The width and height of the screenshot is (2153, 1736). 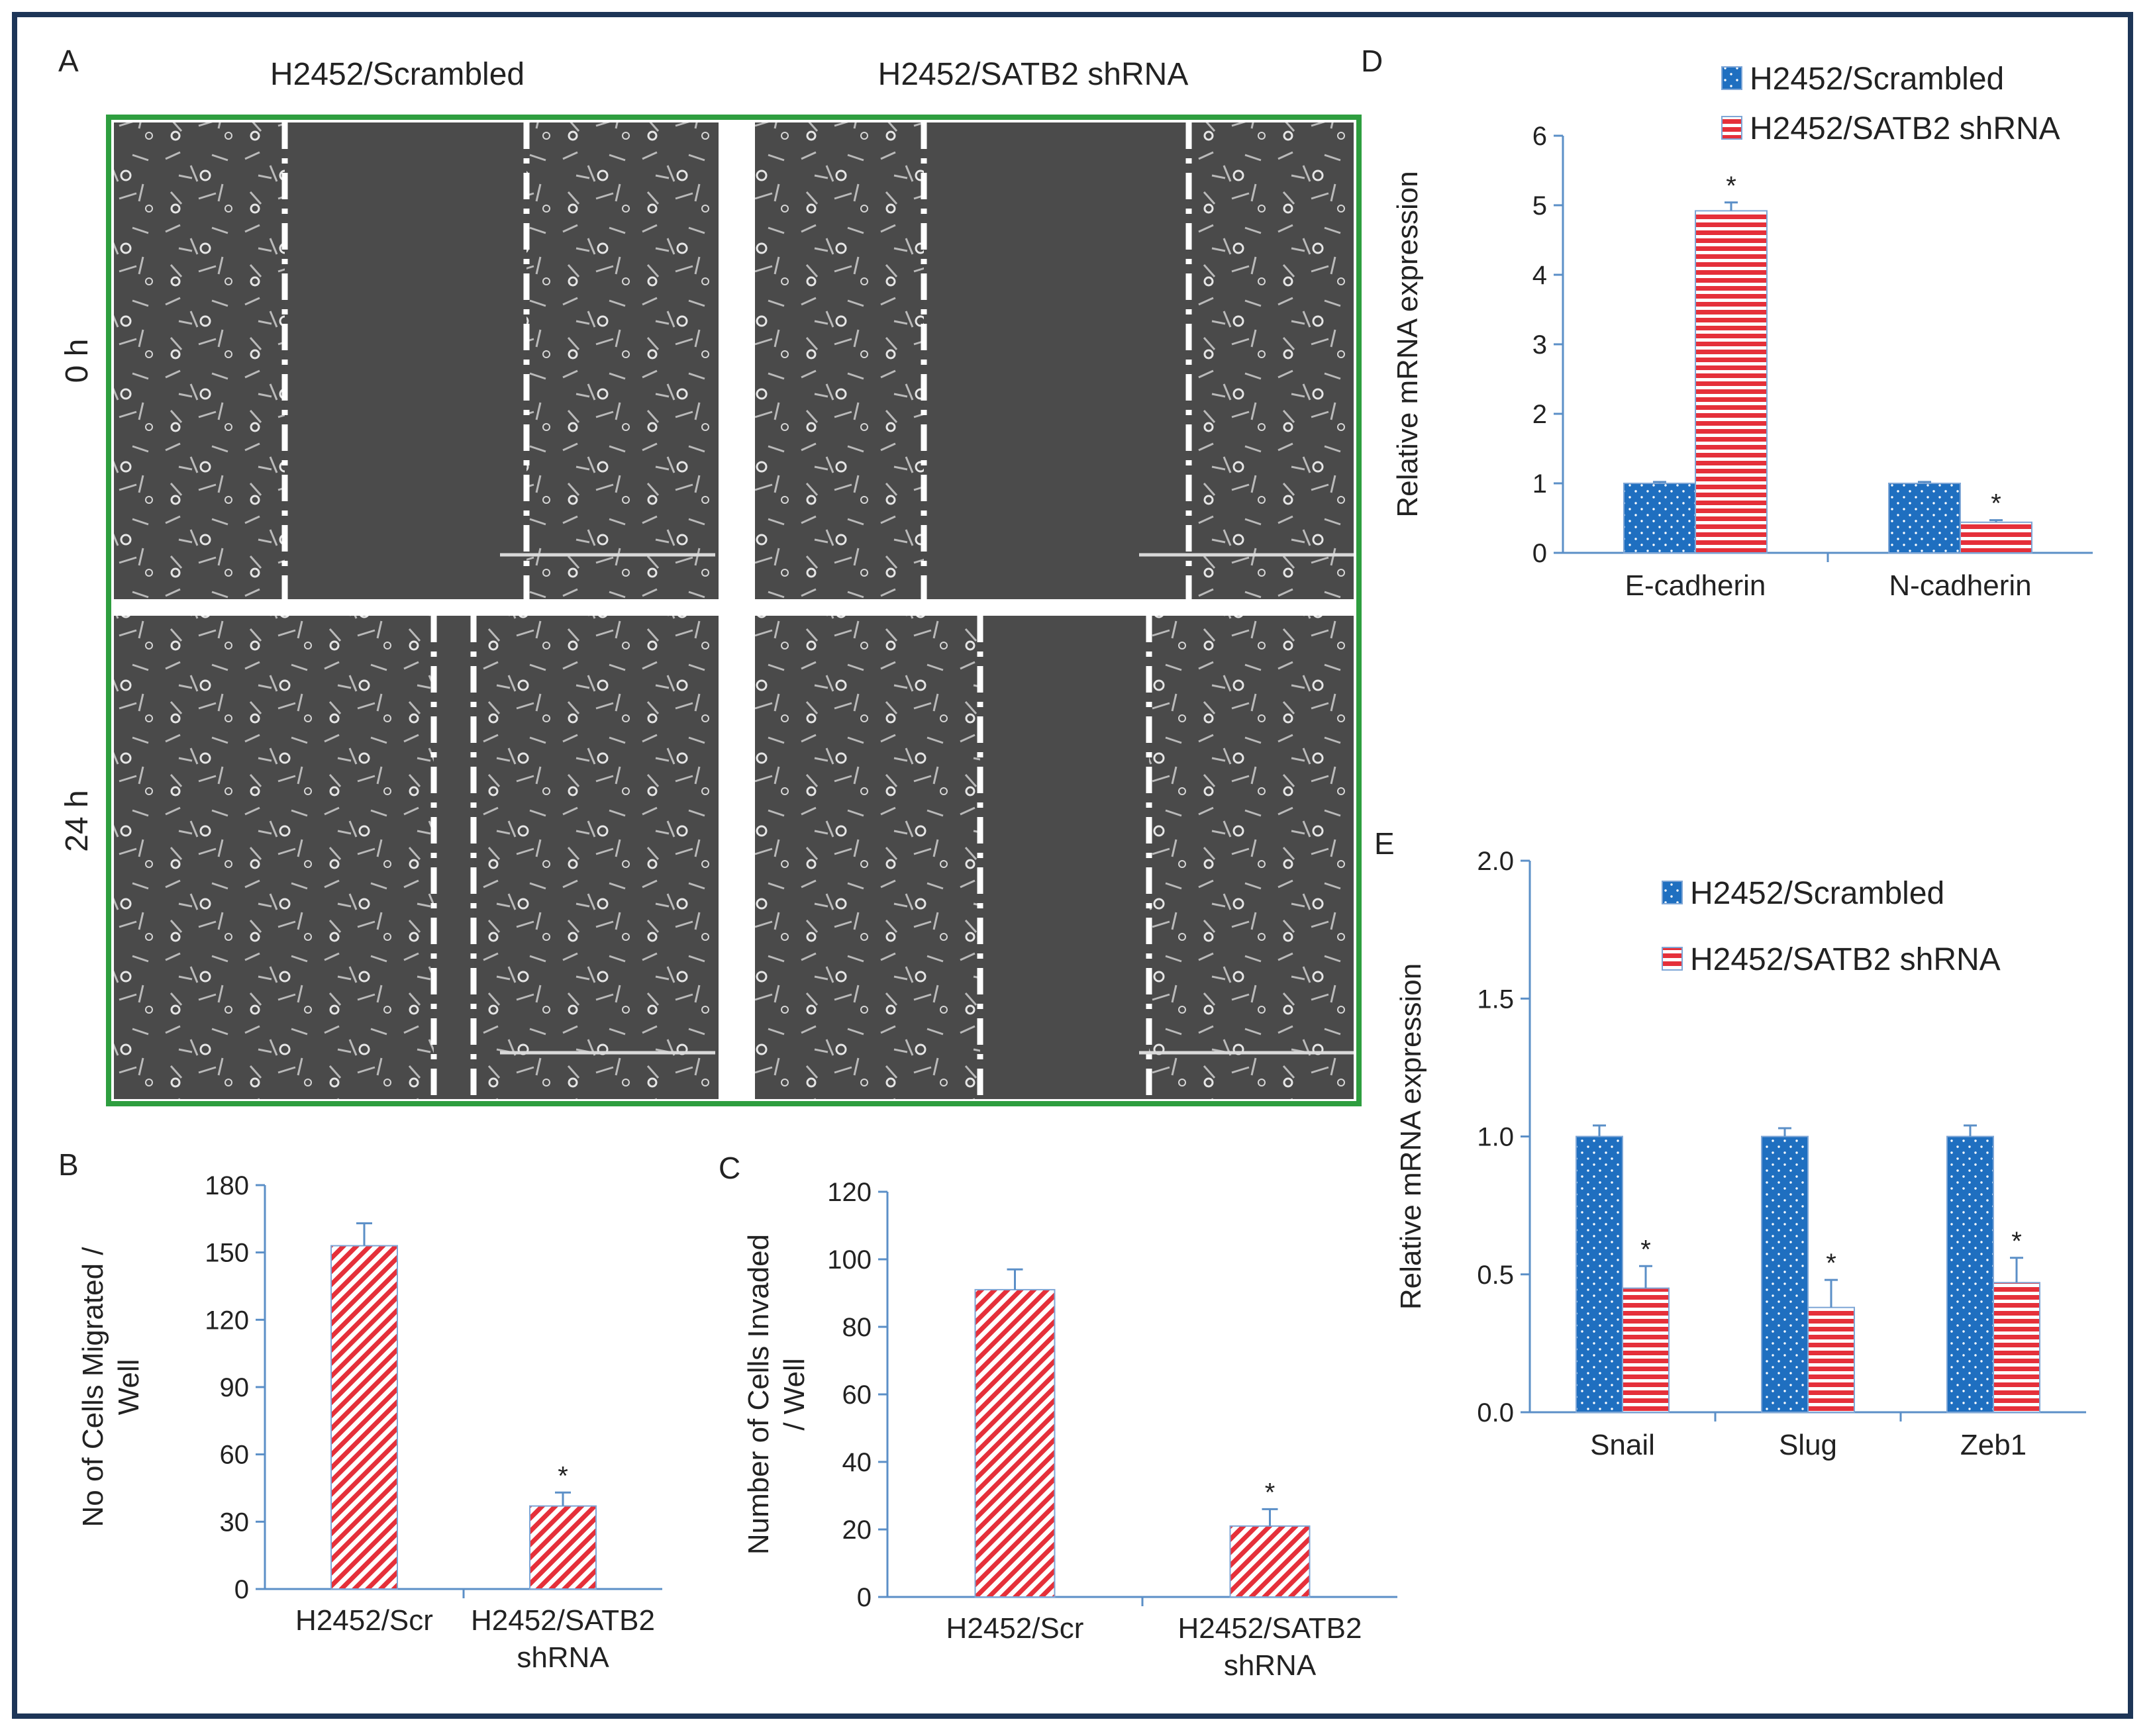 What do you see at coordinates (730, 1168) in the screenshot?
I see `panel-c-label: C` at bounding box center [730, 1168].